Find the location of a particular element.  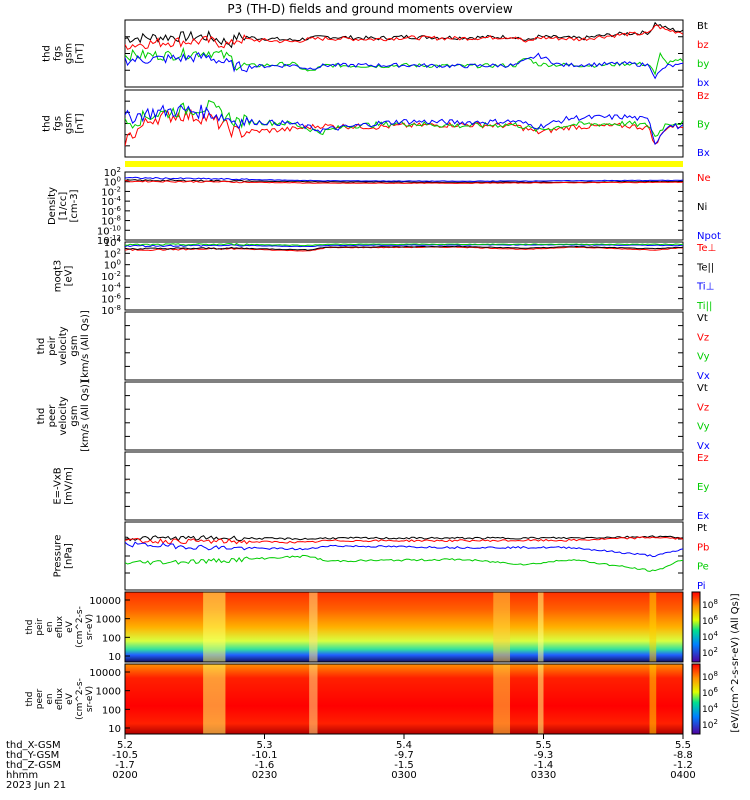

y-axis-label: velocity is located at coordinates (63, 345).